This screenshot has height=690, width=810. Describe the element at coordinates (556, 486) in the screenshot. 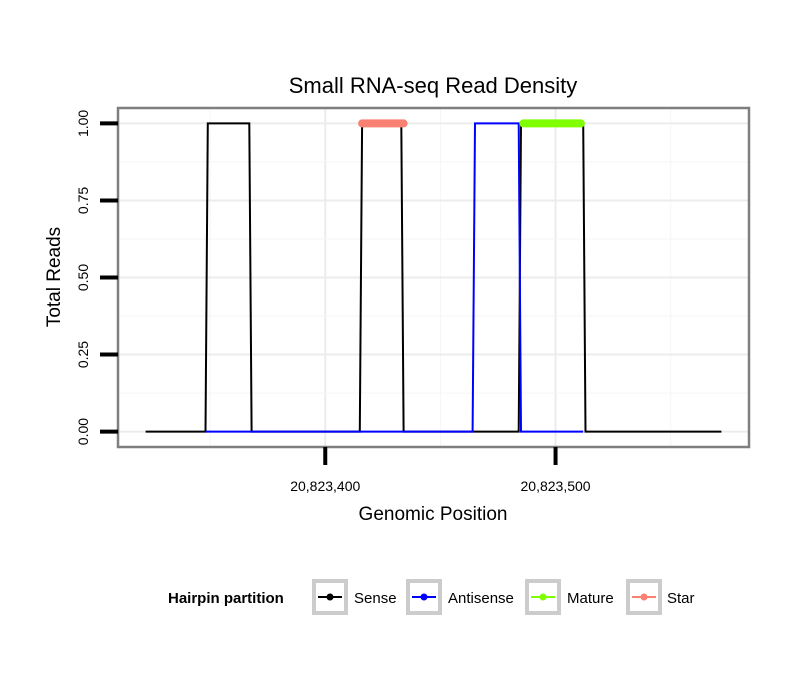

I see `x-tick-label: 20,823,500` at that location.